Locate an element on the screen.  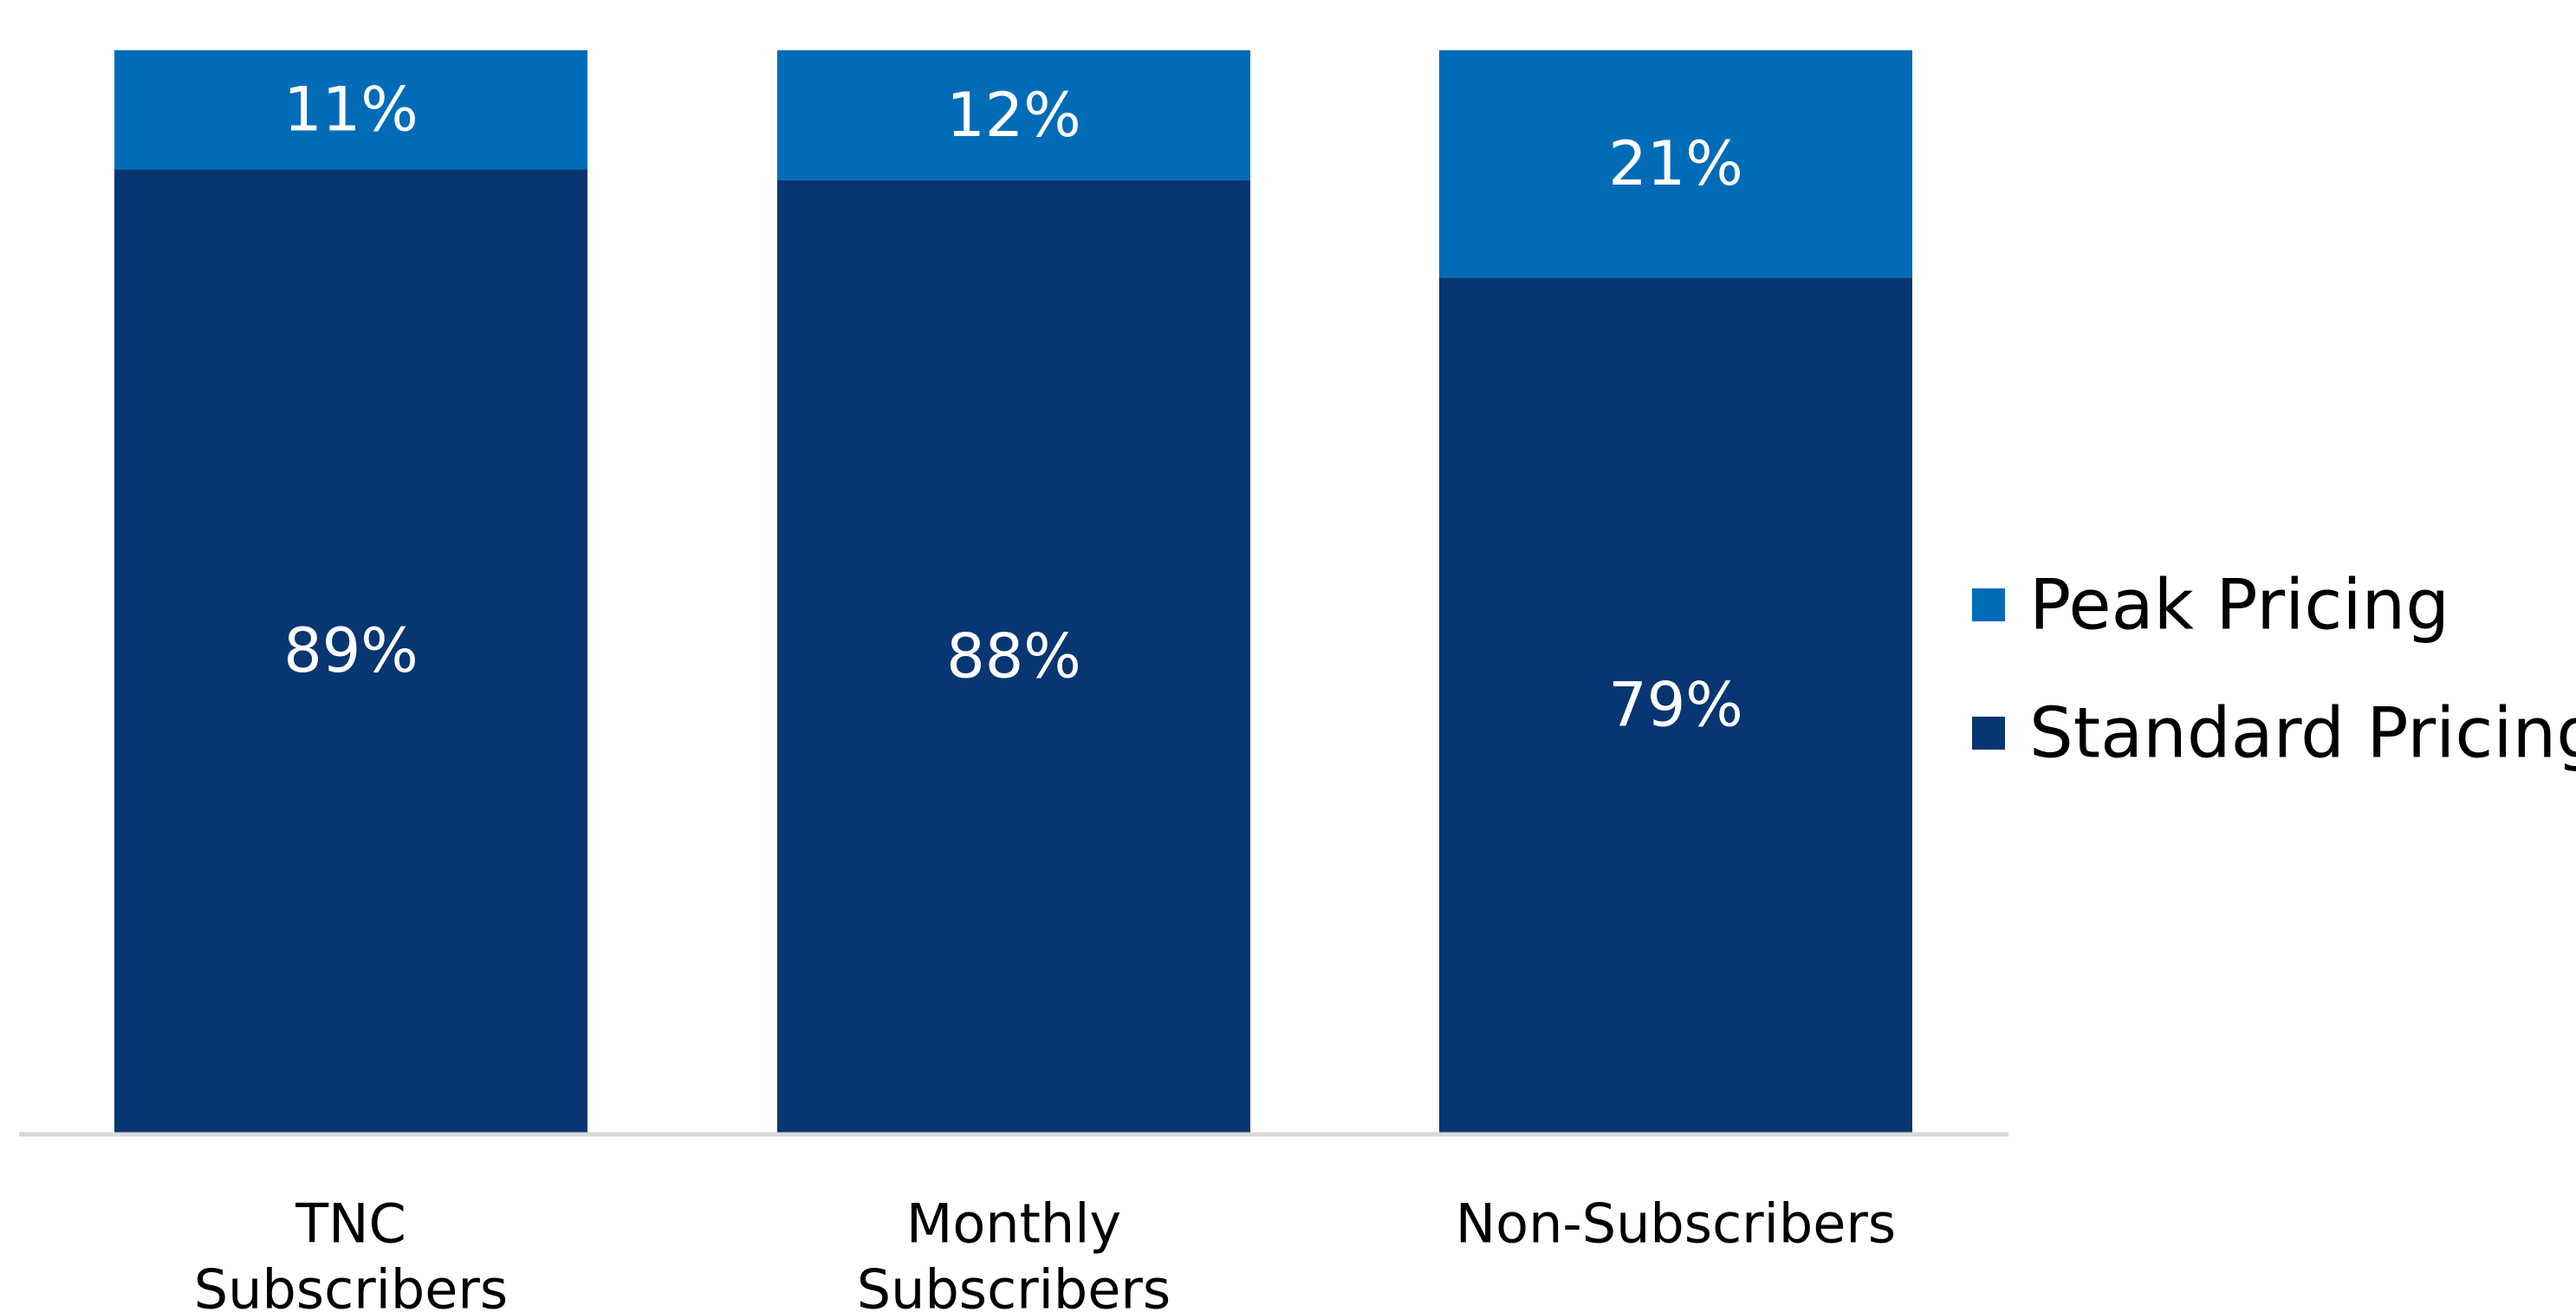
bar-segment-standard-pricing-tnc-subscribers is located at coordinates (351, 651).